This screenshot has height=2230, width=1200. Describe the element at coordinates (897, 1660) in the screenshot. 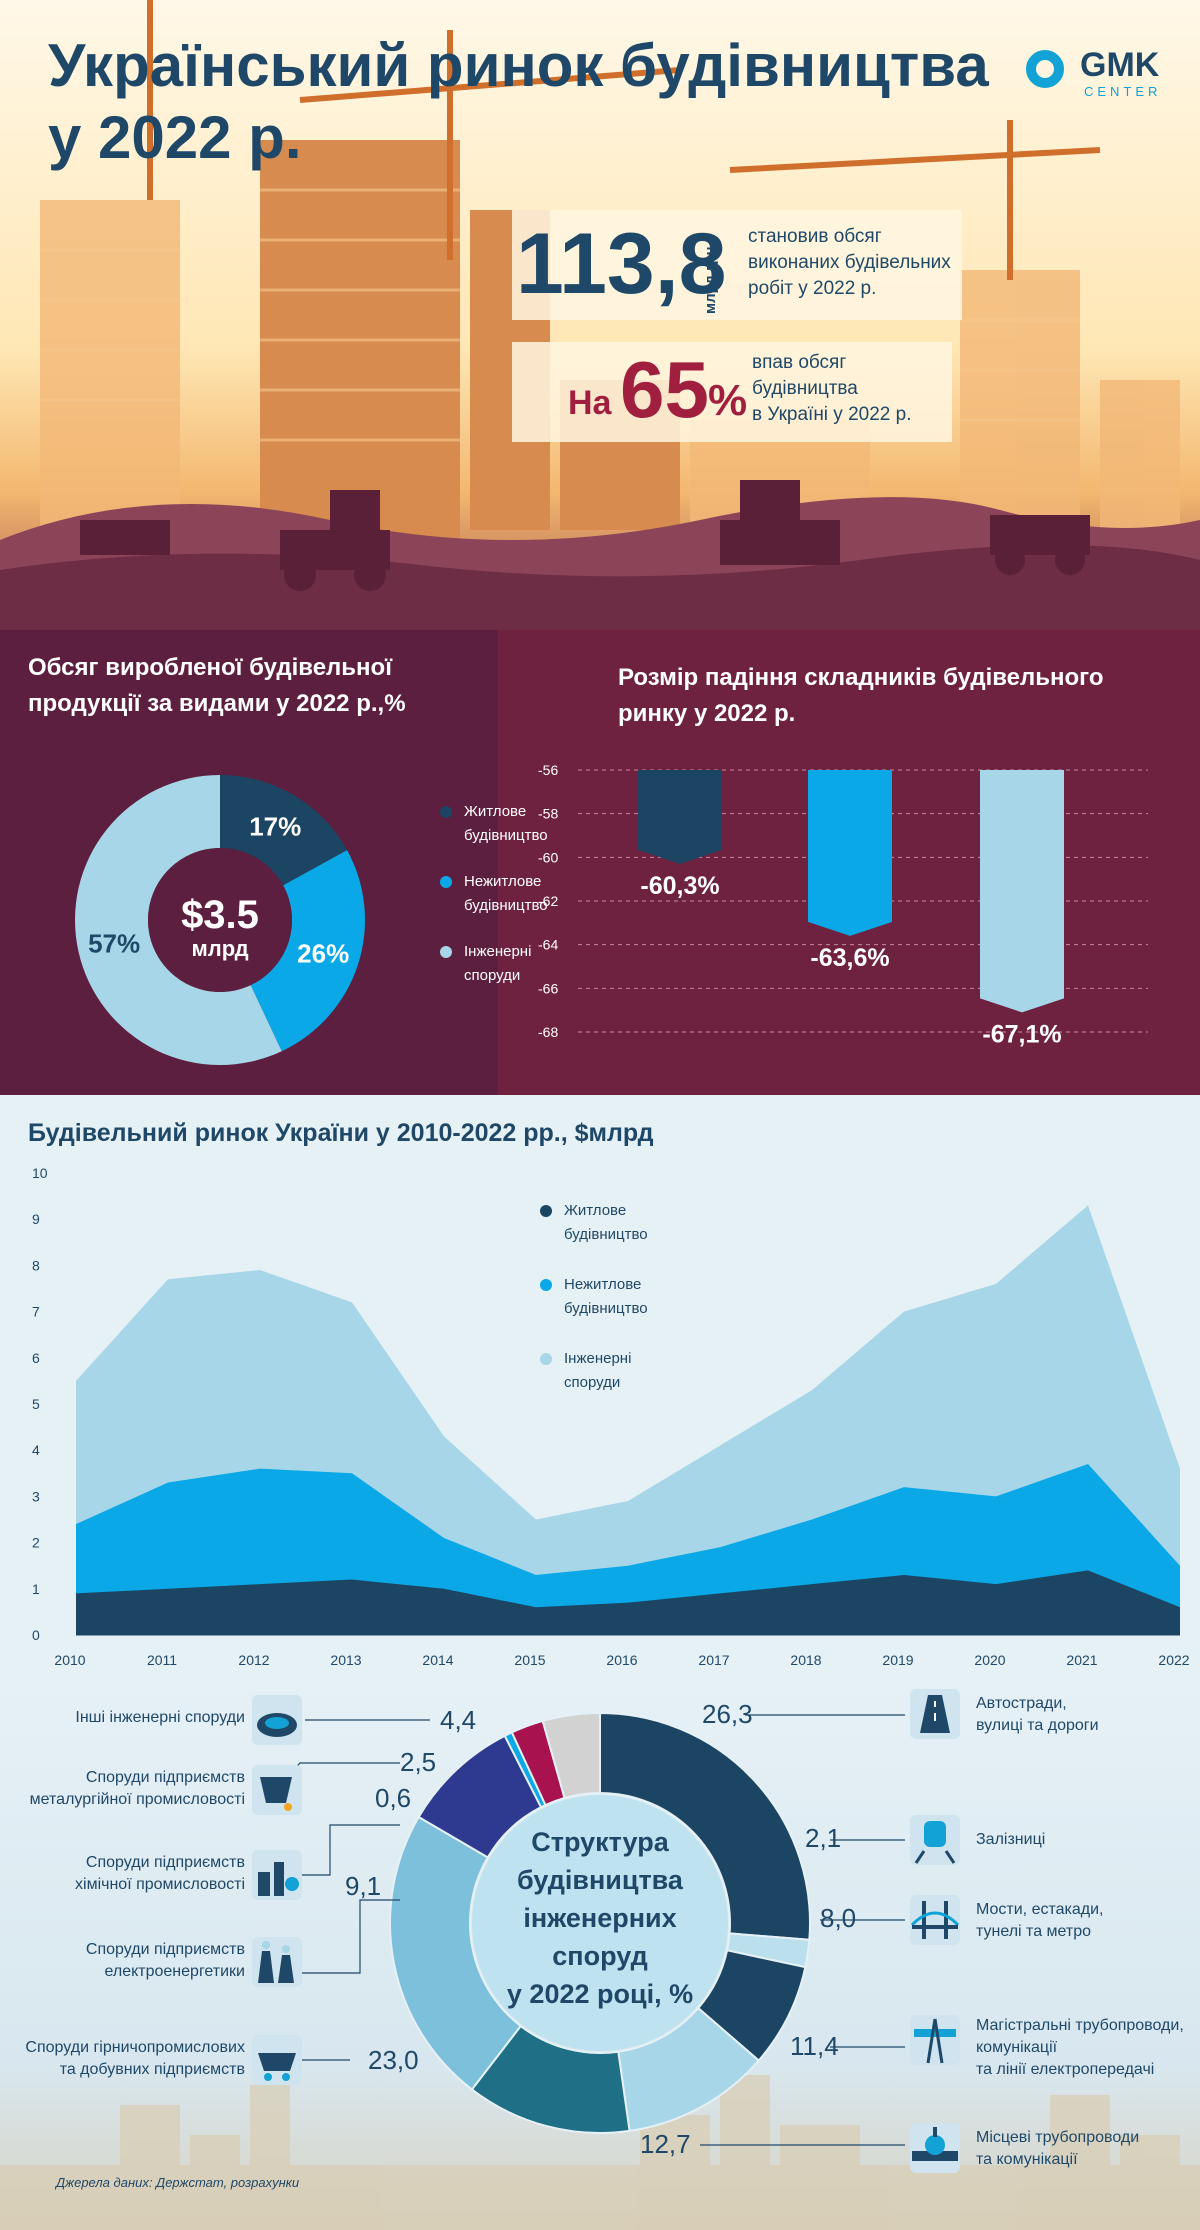

I see `area-xtick-label: 2019` at that location.